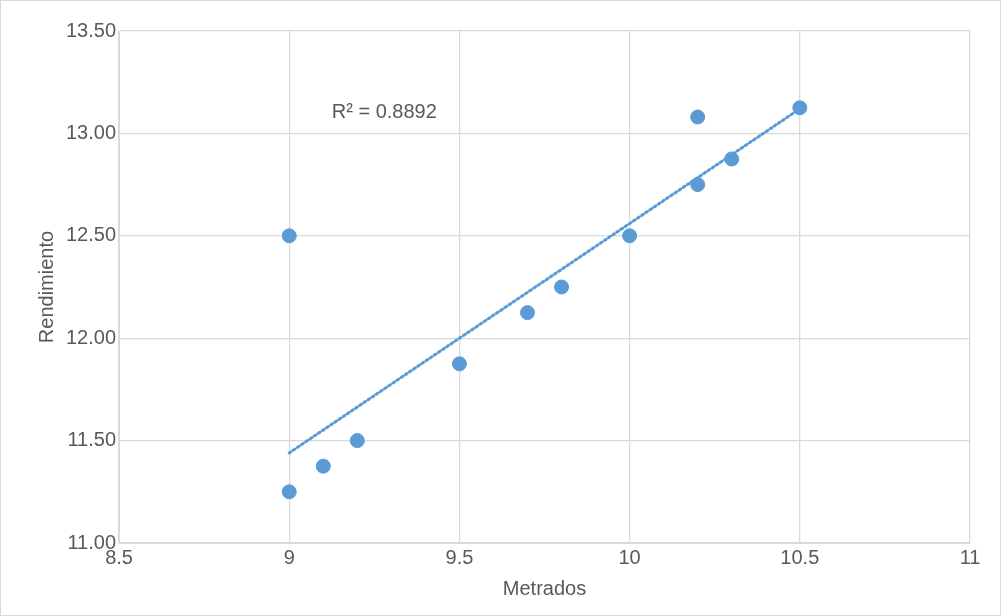 The image size is (1001, 616). I want to click on annotation: R² = 0.8892, so click(384, 111).